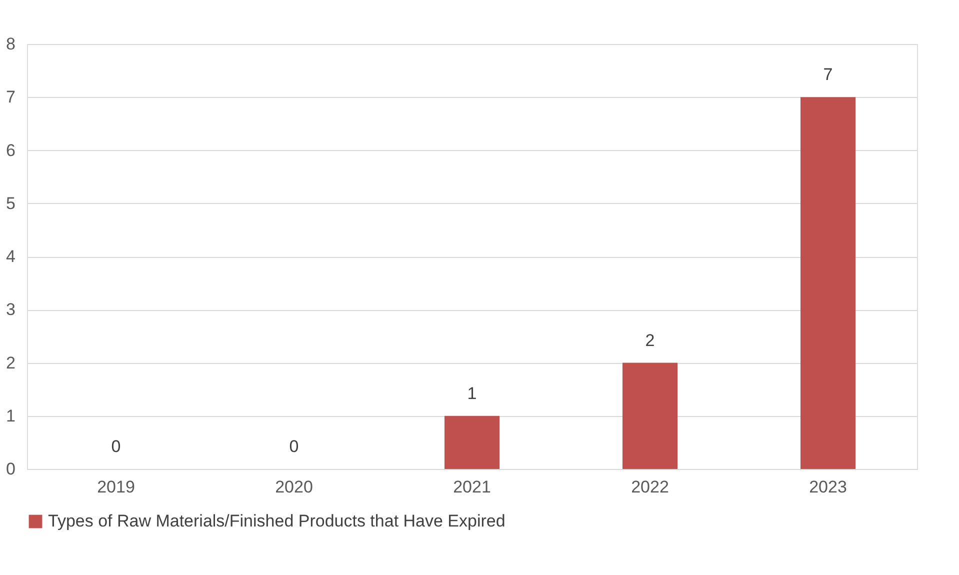 Image resolution: width=959 pixels, height=575 pixels. Describe the element at coordinates (650, 487) in the screenshot. I see `x-tick-label: 2022` at that location.